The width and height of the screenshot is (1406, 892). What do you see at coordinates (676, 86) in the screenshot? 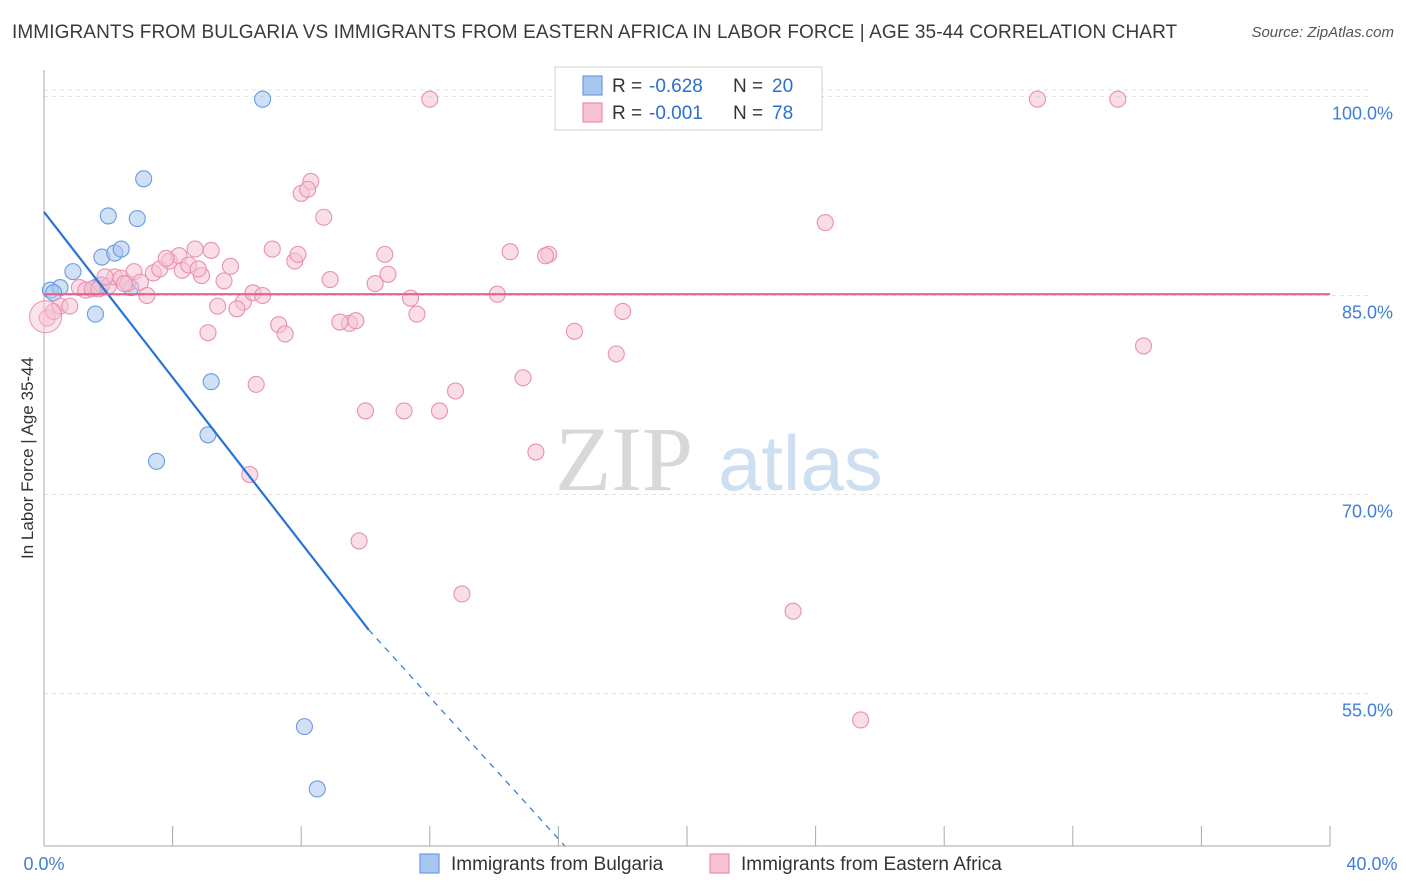
I see `stats-r-value-bulgaria: -0.628` at bounding box center [676, 86].